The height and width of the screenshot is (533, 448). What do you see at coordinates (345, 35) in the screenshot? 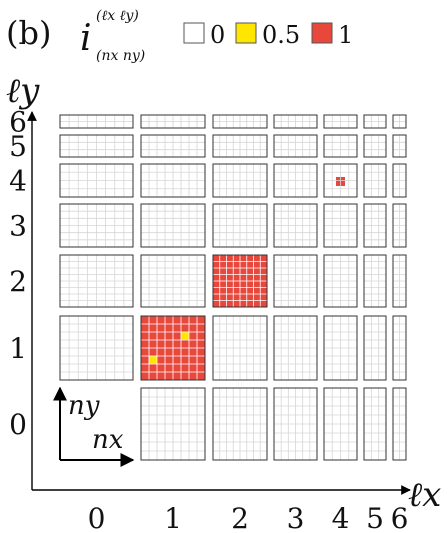
I see `legend-label: 1` at bounding box center [345, 35].